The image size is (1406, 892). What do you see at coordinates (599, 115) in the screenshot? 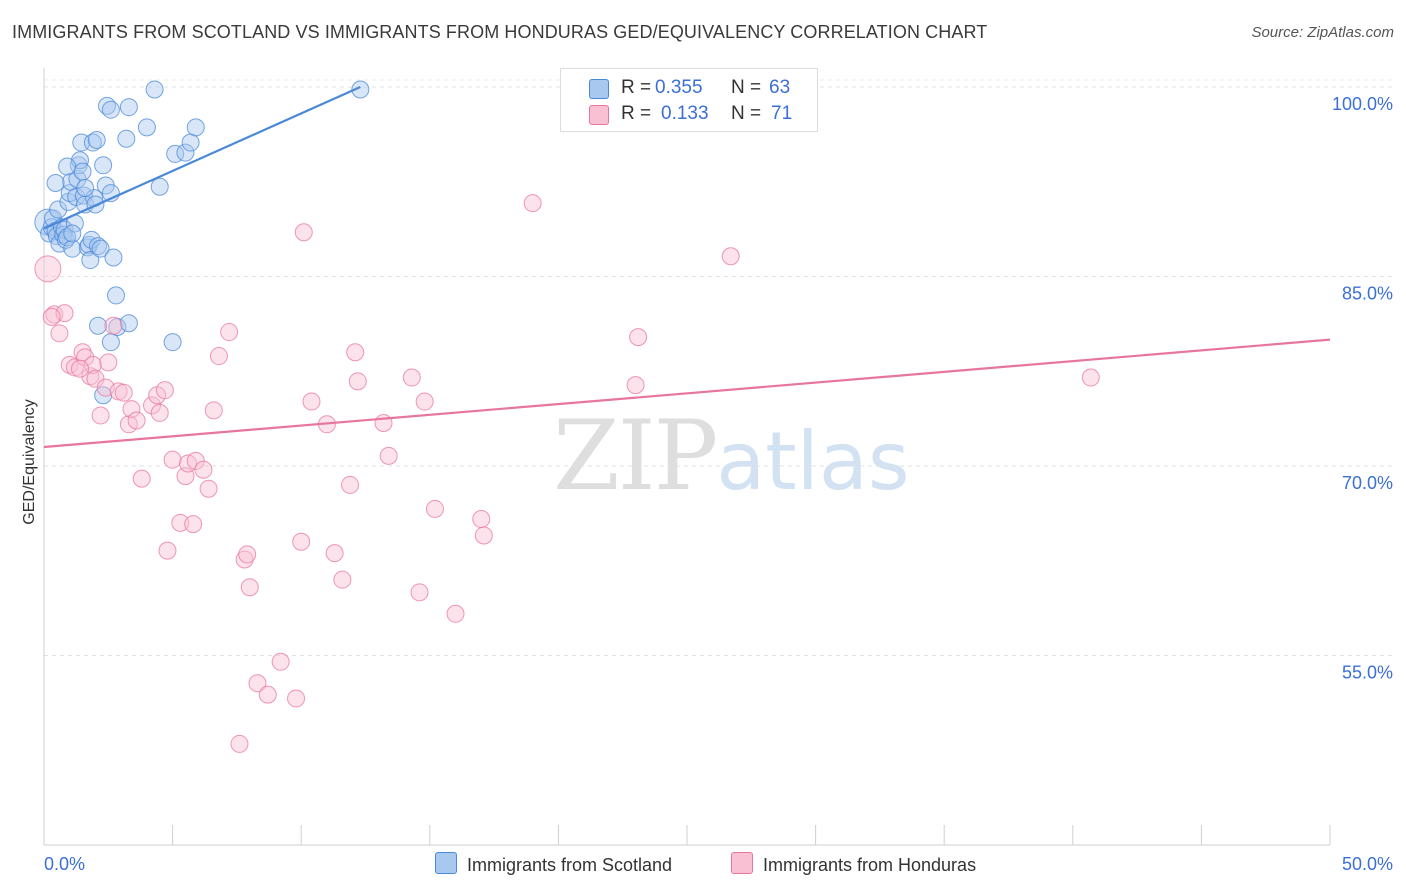
I see `honduras-swatch-icon` at bounding box center [599, 115].